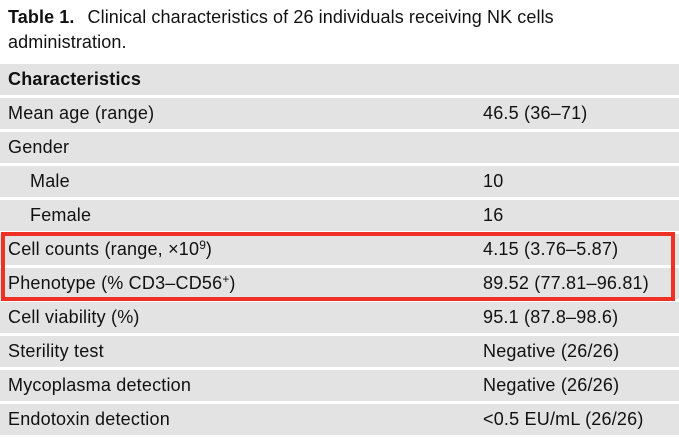 The image size is (679, 438). Describe the element at coordinates (493, 215) in the screenshot. I see `row-value: 16` at that location.